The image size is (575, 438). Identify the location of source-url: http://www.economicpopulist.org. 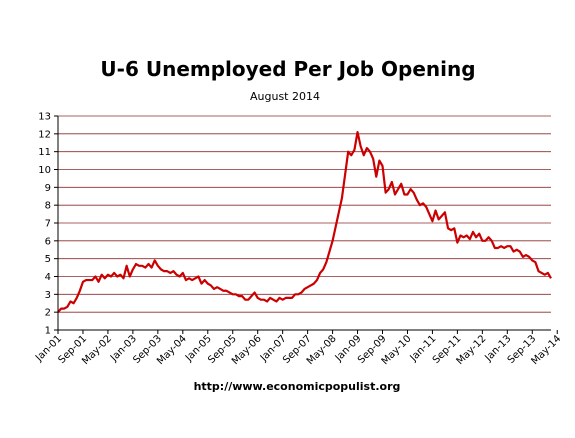
(297, 386).